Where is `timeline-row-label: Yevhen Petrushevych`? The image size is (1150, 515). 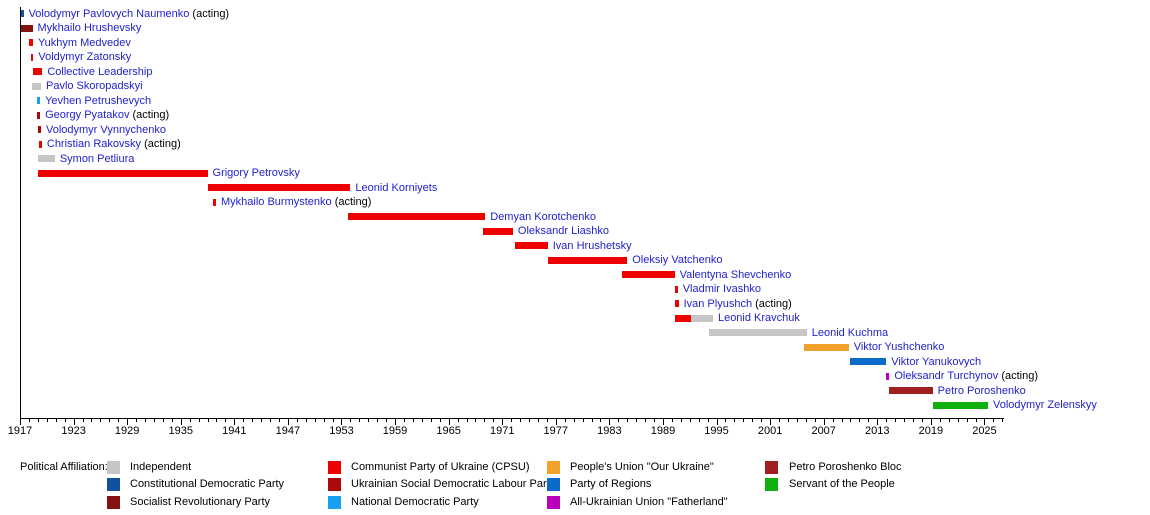 timeline-row-label: Yevhen Petrushevych is located at coordinates (98, 101).